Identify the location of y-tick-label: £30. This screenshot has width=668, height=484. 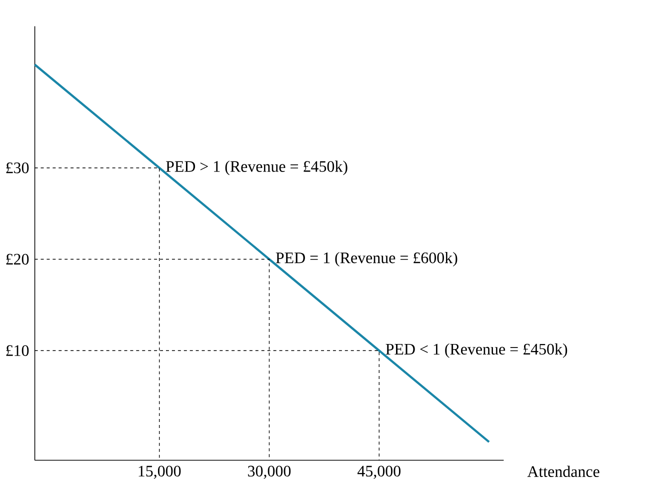
(17, 168).